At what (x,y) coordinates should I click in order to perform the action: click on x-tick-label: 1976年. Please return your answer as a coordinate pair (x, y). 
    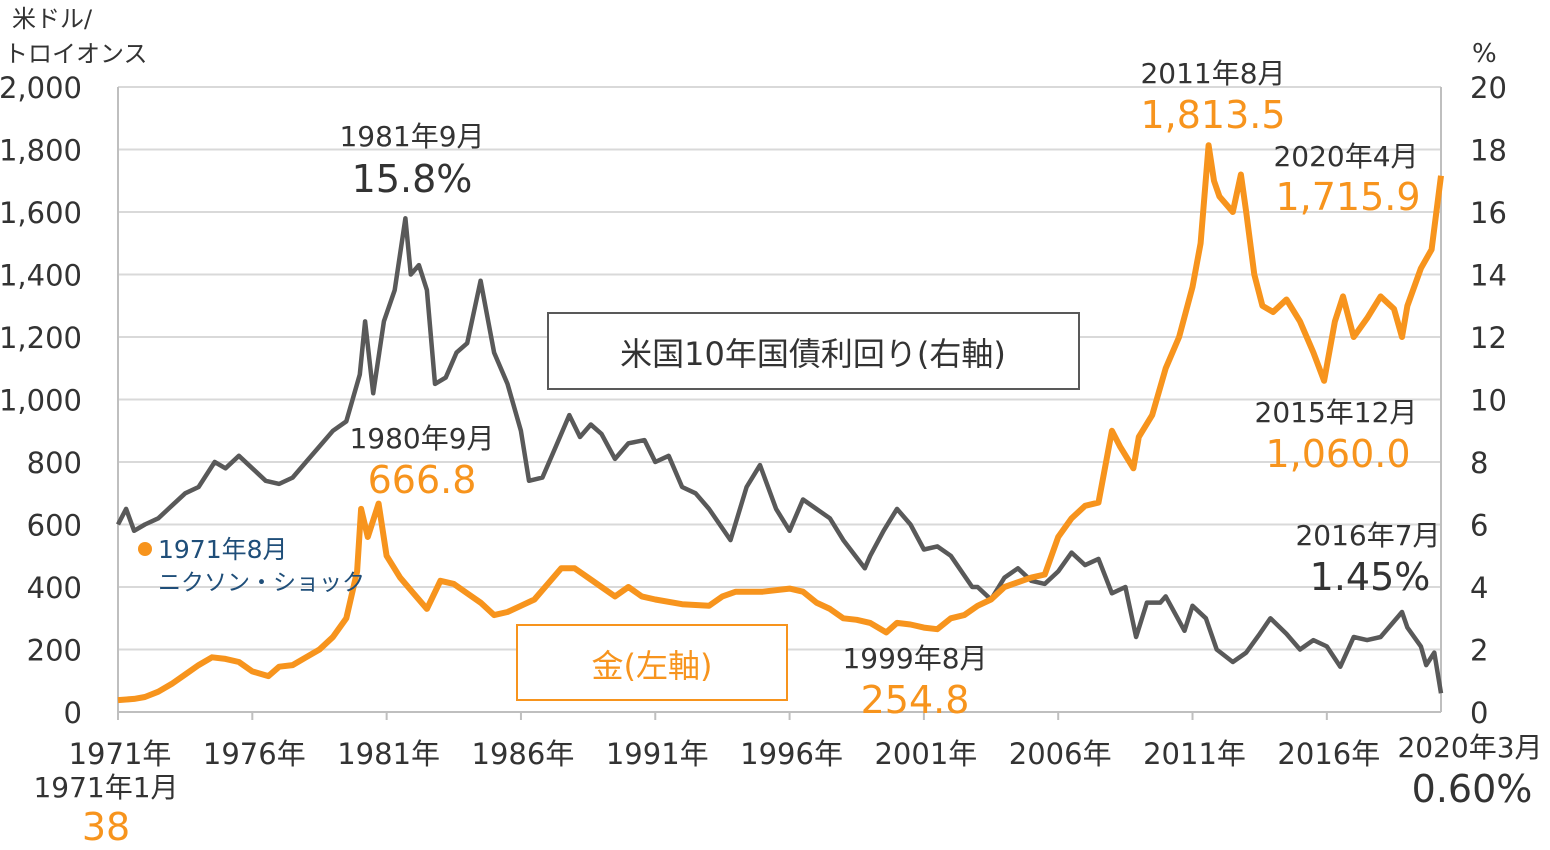
    Looking at the image, I should click on (254, 754).